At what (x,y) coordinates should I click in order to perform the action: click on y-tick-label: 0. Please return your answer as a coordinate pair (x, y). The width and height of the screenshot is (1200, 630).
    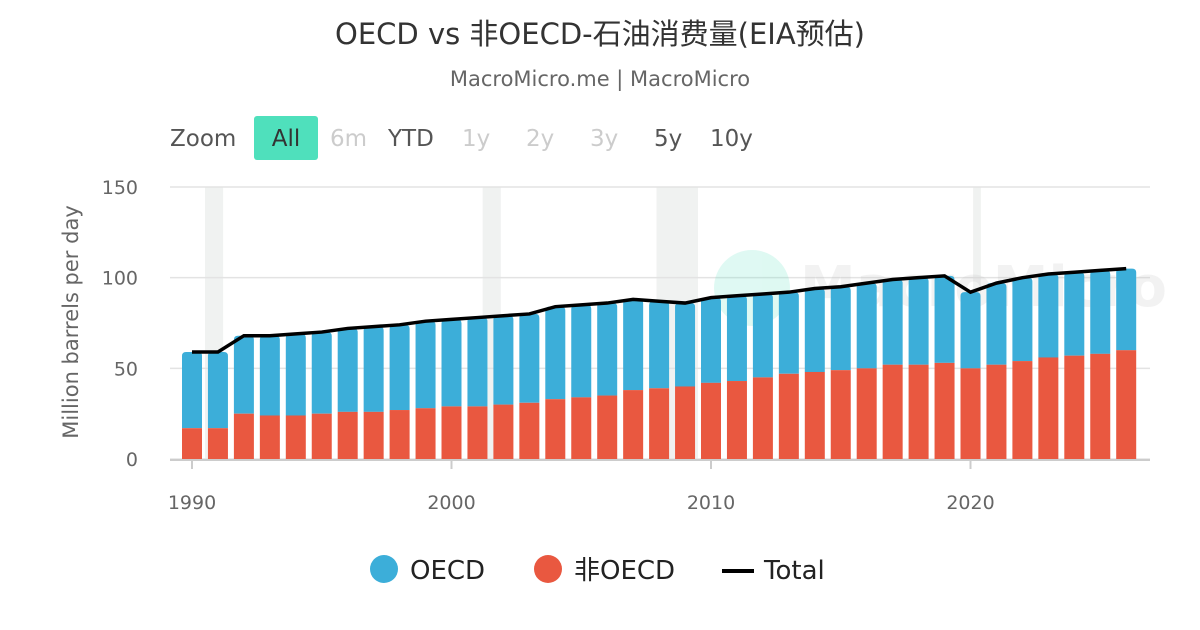
    Looking at the image, I should click on (132, 460).